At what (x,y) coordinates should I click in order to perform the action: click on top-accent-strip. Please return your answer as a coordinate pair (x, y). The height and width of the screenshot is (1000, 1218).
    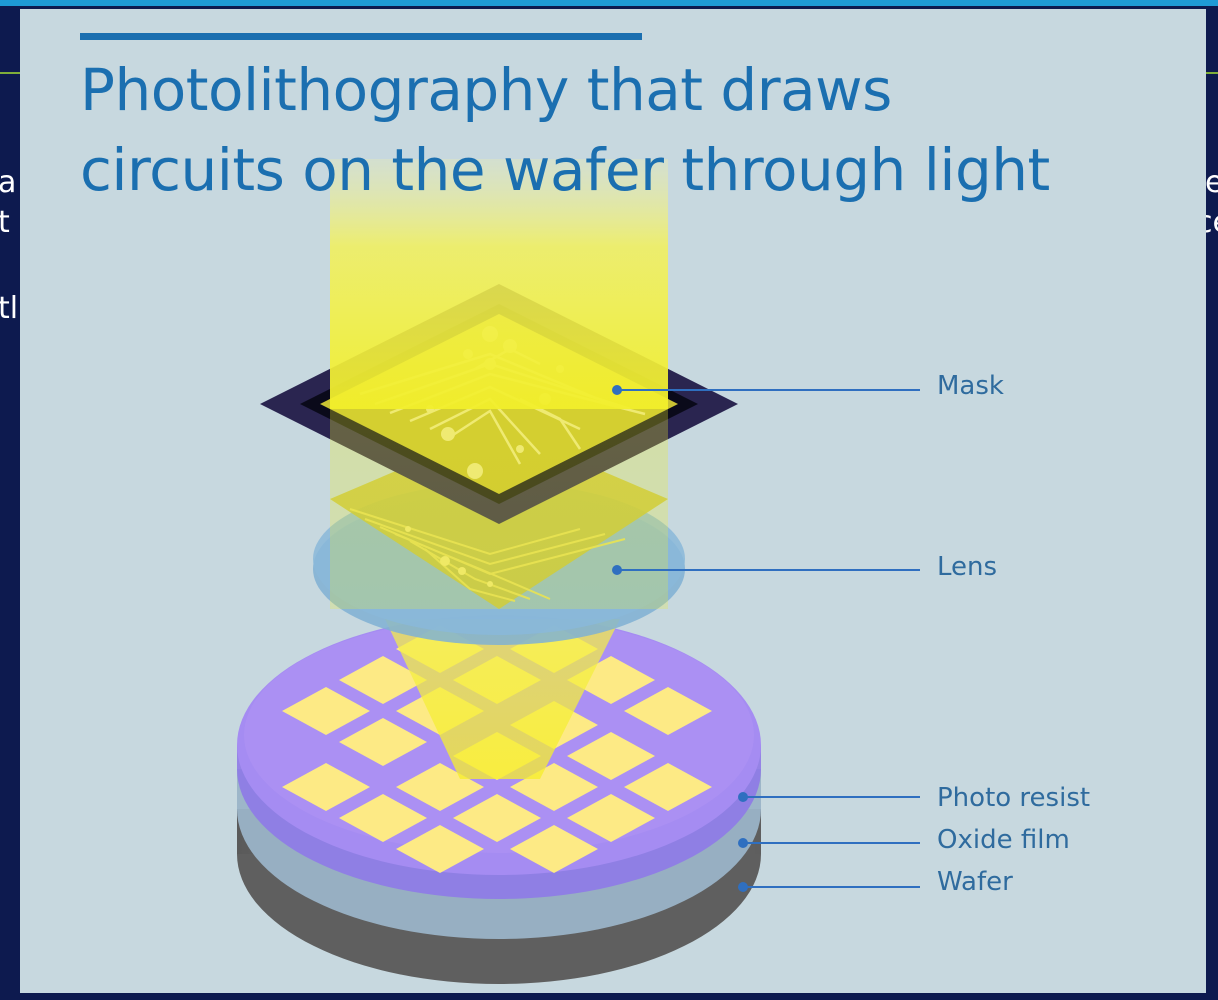
    Looking at the image, I should click on (609, 3).